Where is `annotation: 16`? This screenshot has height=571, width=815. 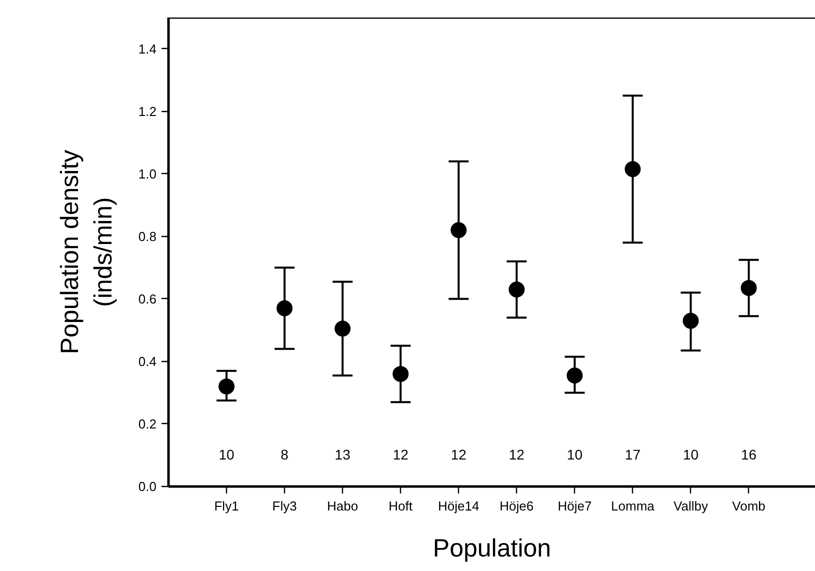 annotation: 16 is located at coordinates (748, 454).